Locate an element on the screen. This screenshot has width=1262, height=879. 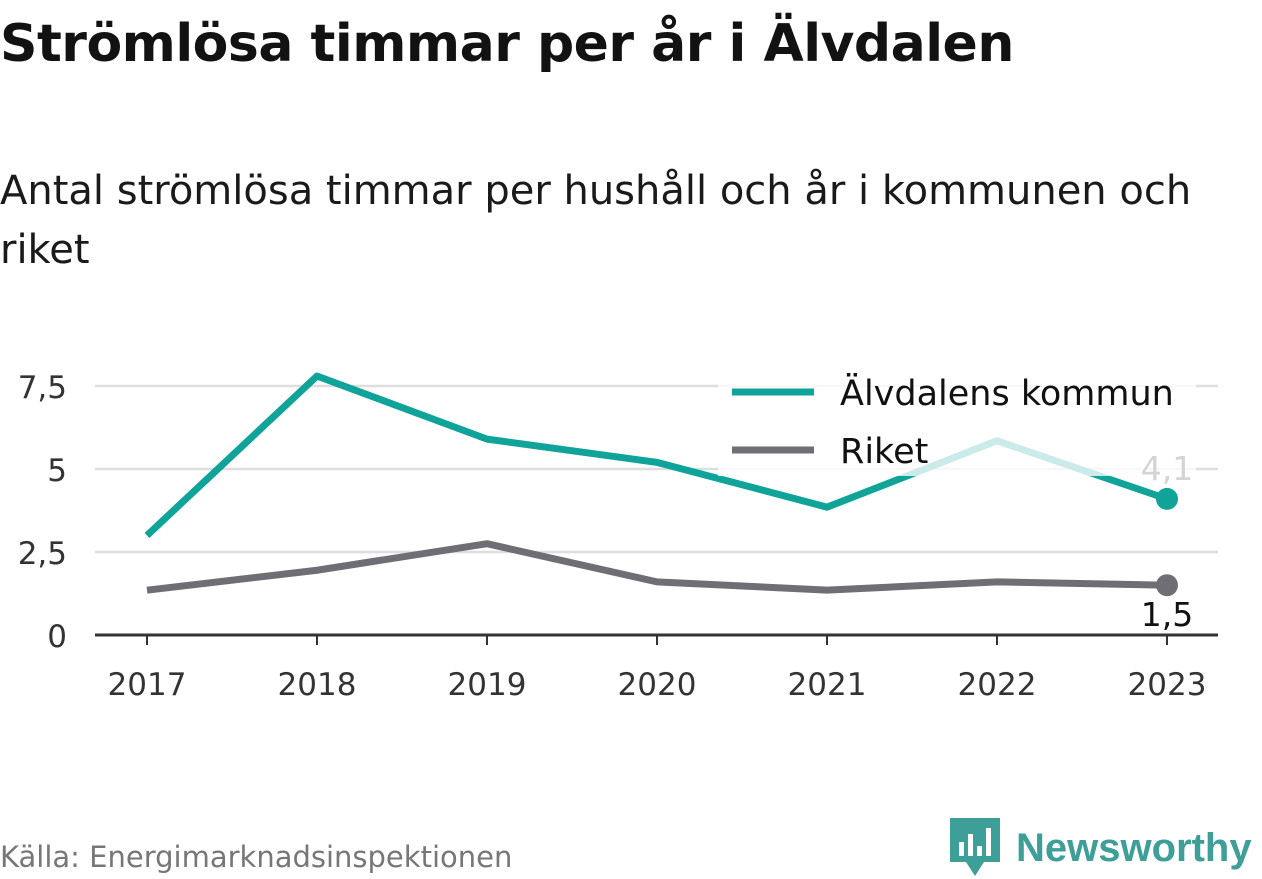
legend-label-0: Älvdalens kommun is located at coordinates (1007, 393).